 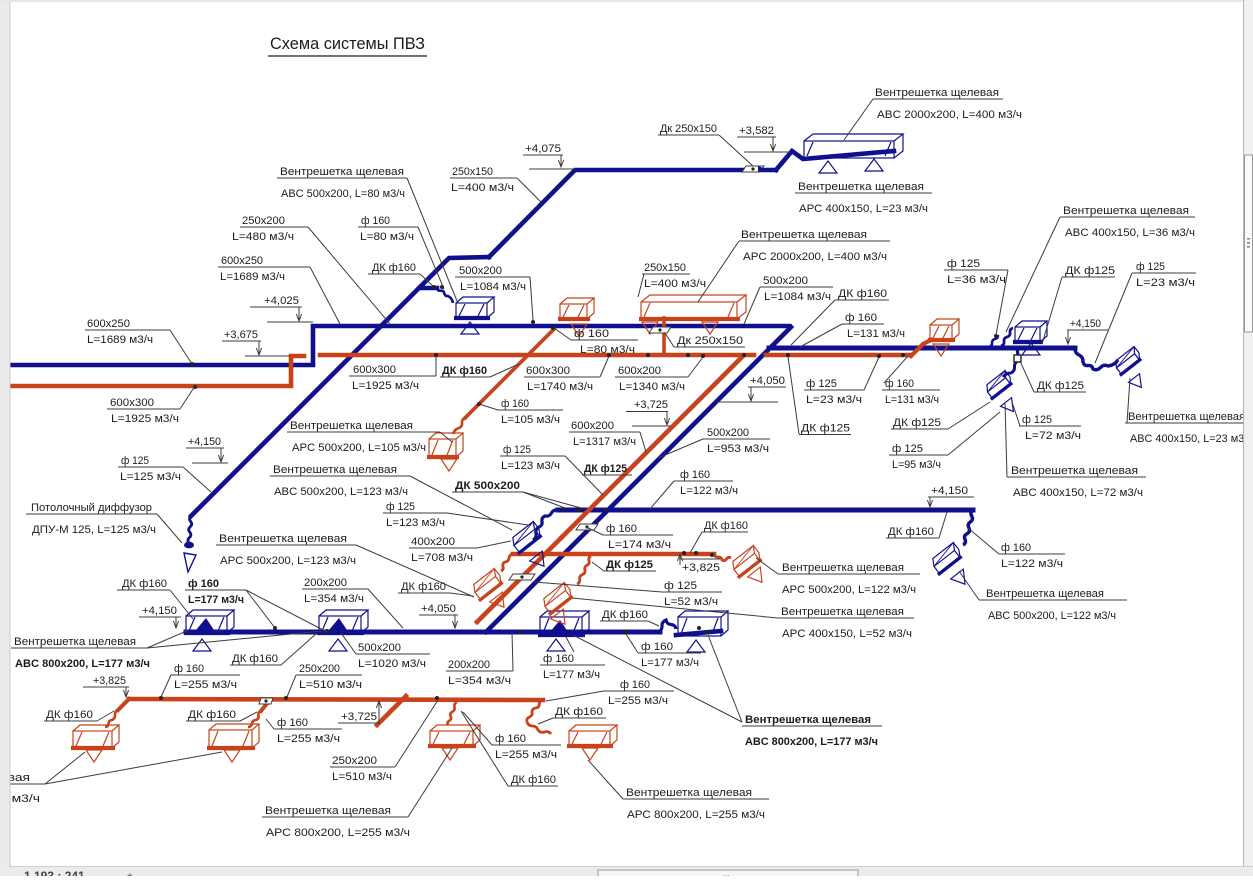 What do you see at coordinates (1165, 283) in the screenshot?
I see `svg-text: L=23 м3/ч` at bounding box center [1165, 283].